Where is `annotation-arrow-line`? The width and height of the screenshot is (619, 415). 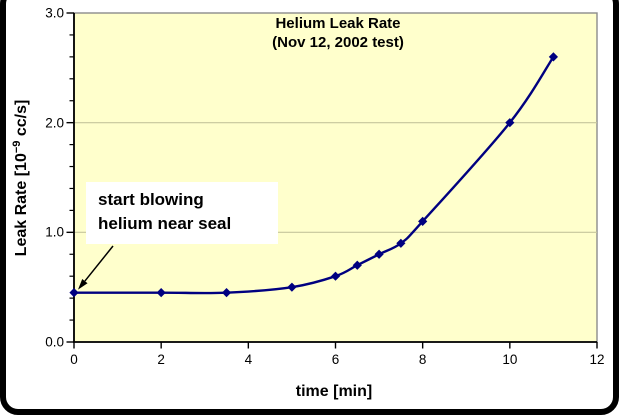
annotation-arrow-line is located at coordinates (99, 263).